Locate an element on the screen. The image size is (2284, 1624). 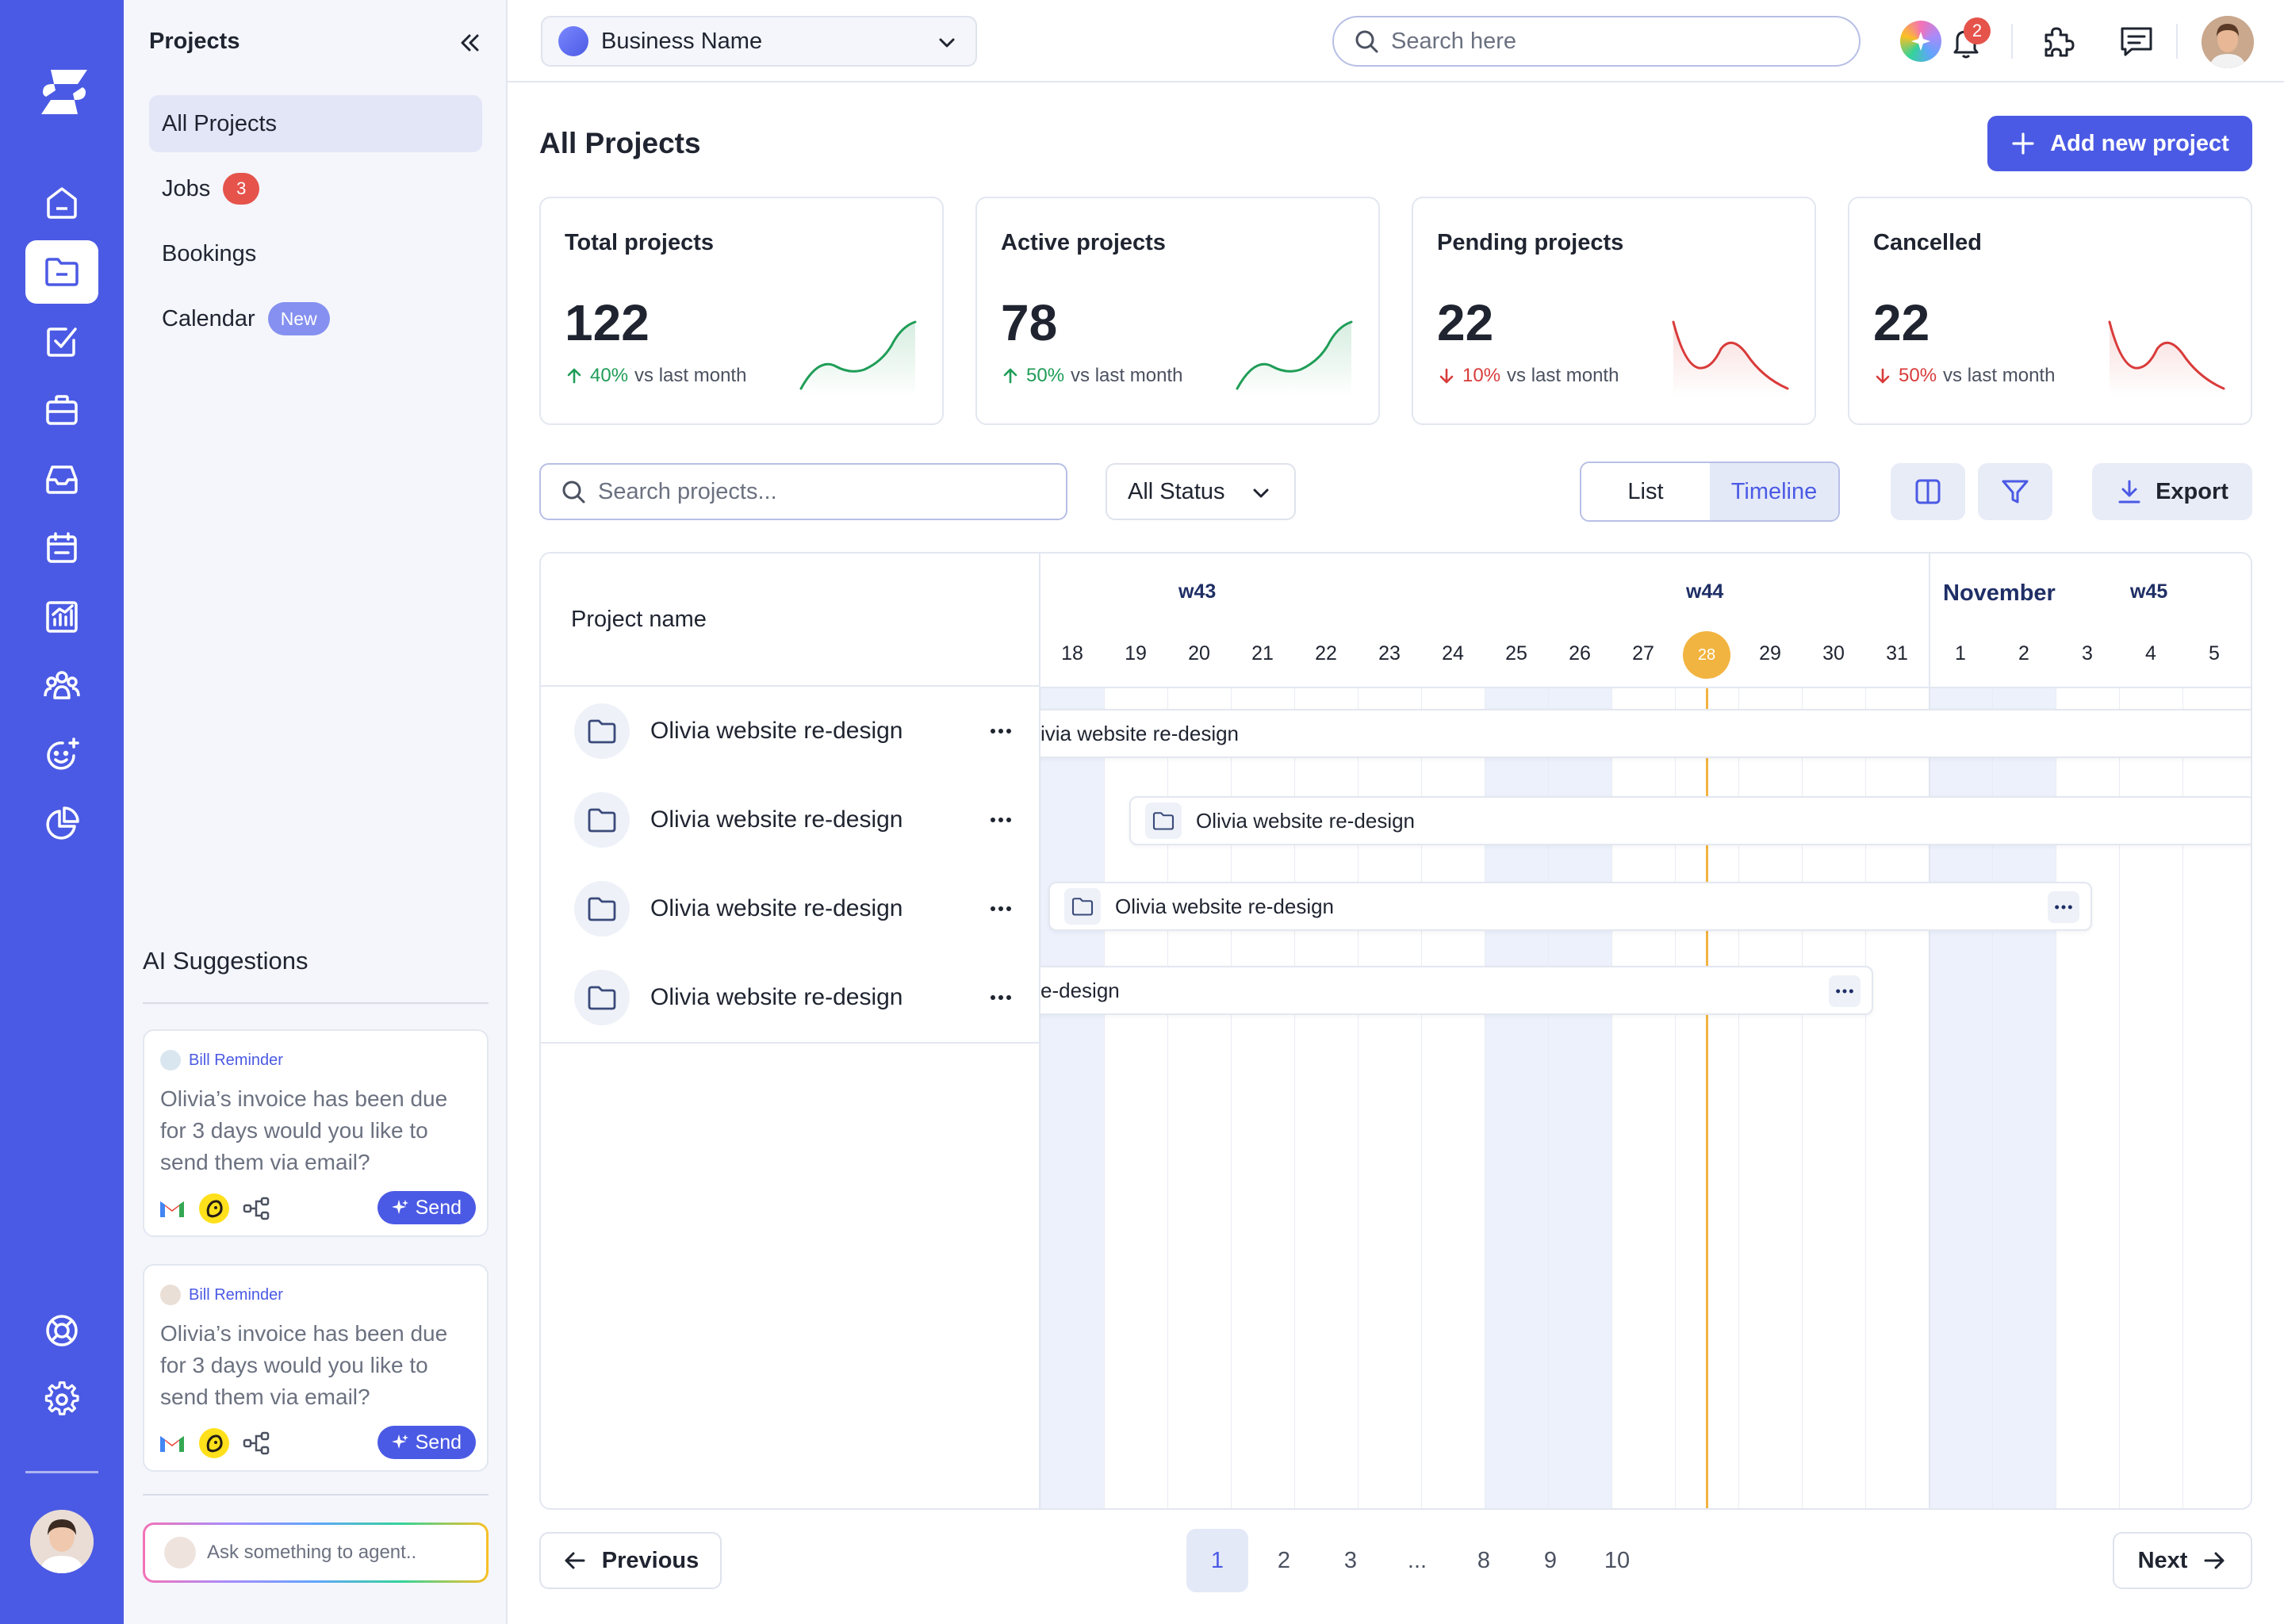
arrow-down-icon is located at coordinates (1883, 376).